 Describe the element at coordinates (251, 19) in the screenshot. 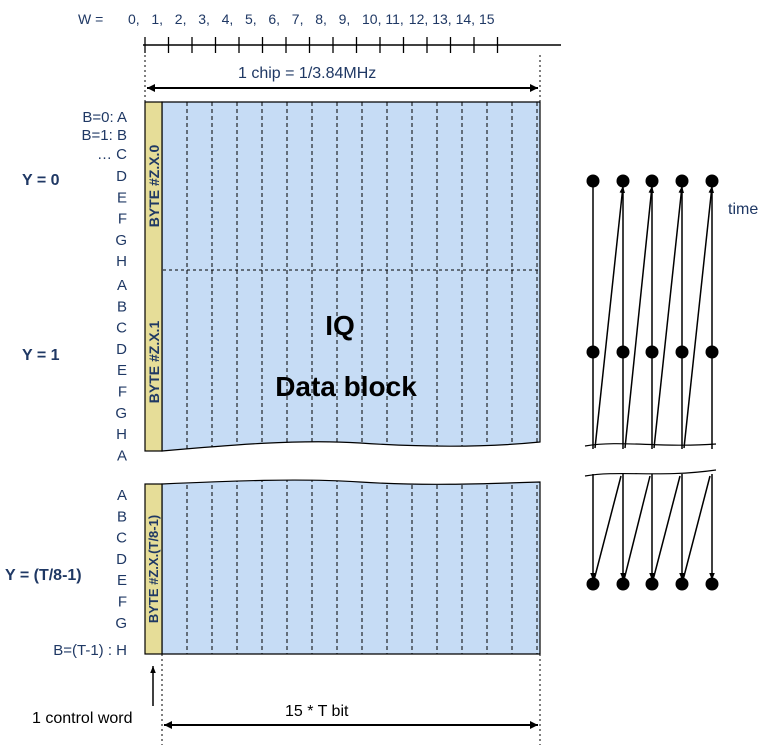

I see `w-tick-label: 5,` at that location.